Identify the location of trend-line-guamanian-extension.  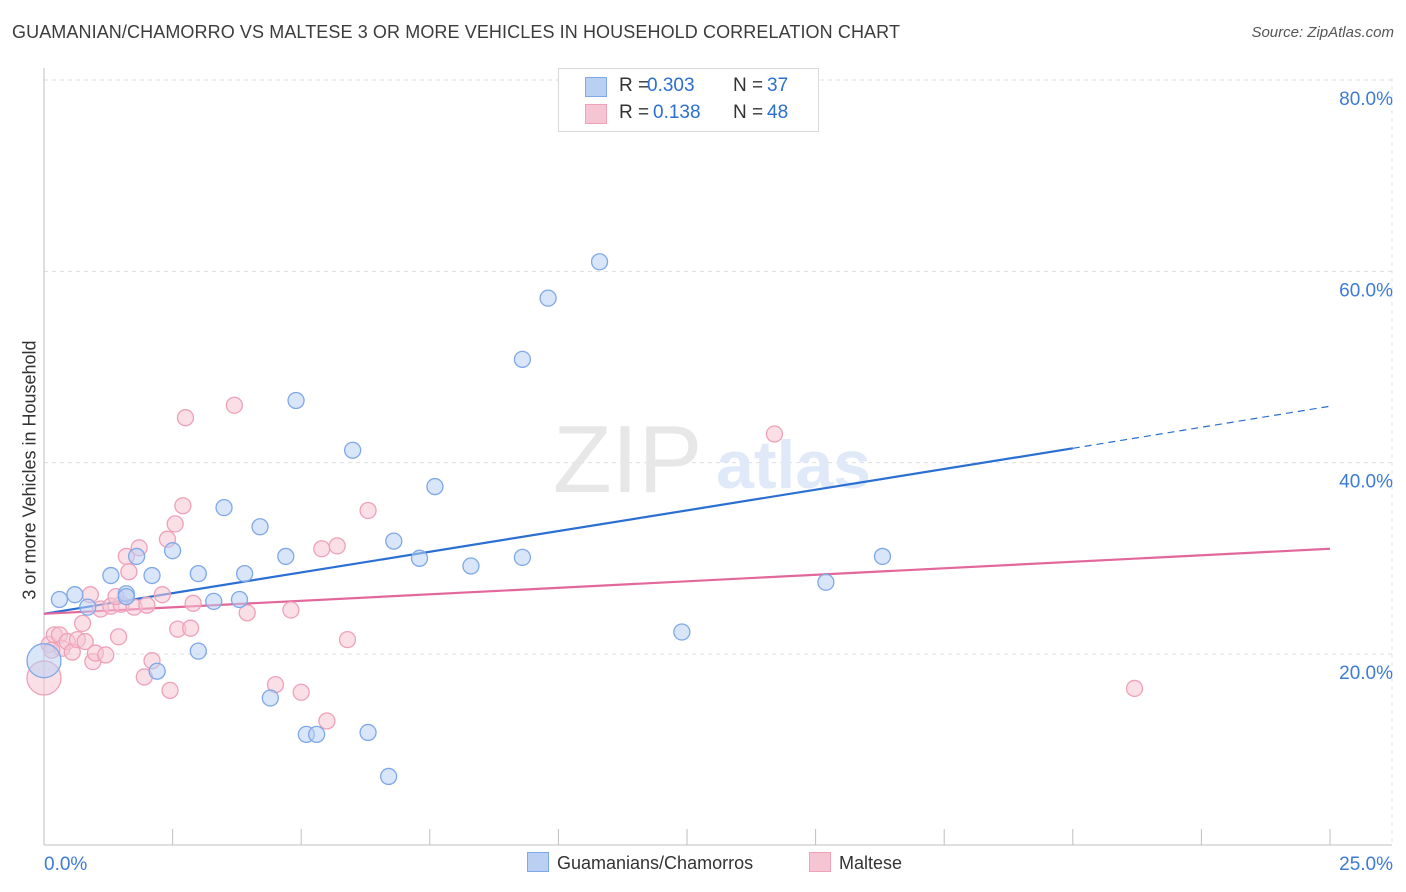
(1201, 427).